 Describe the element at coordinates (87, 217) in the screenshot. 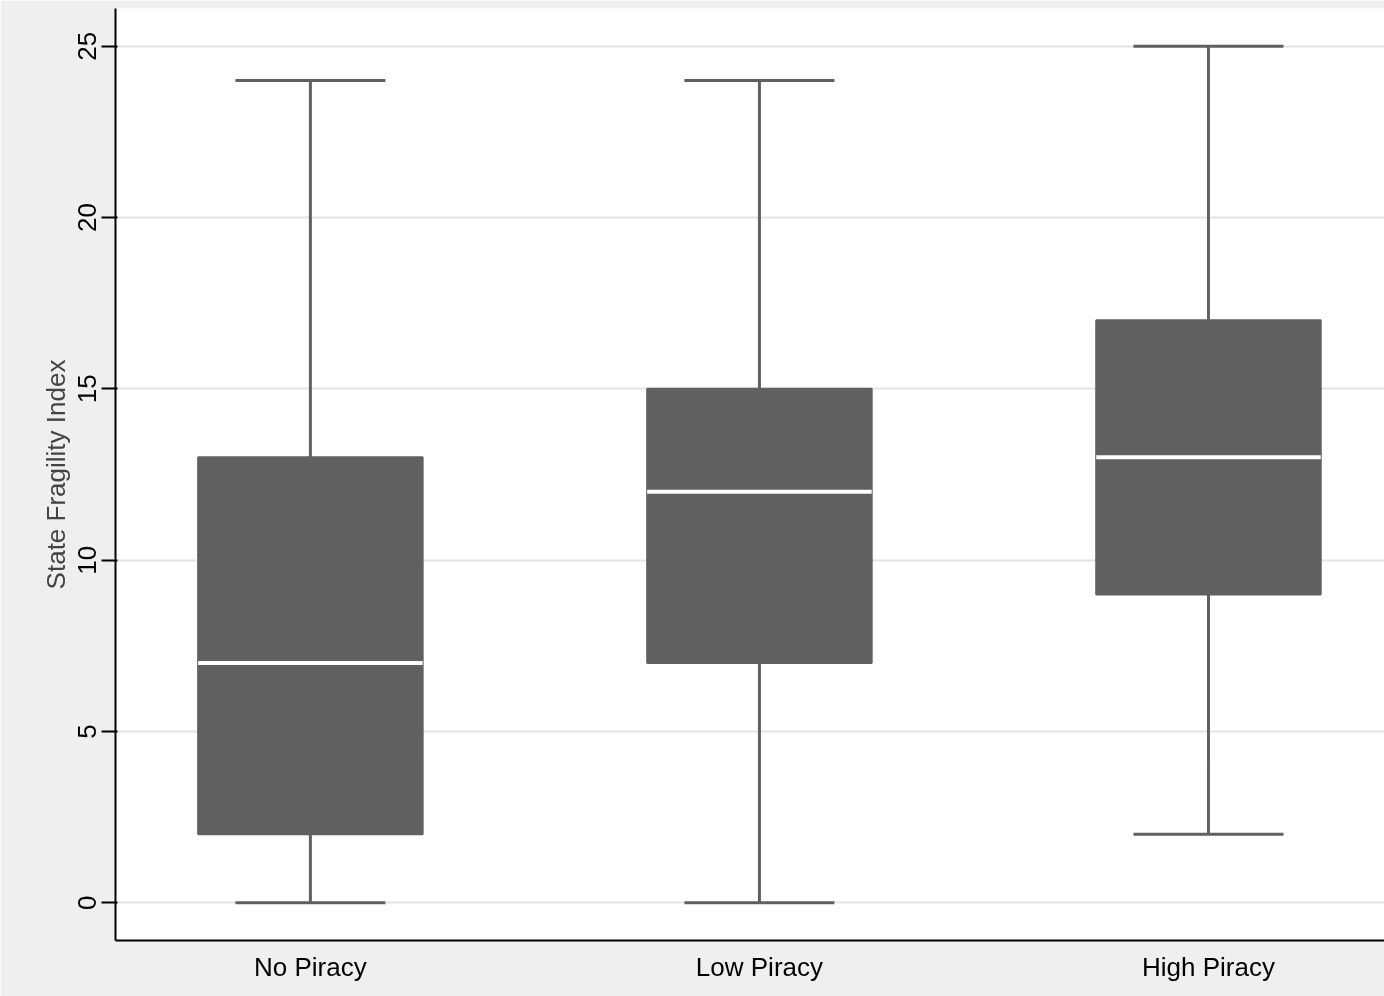

I see `y-tick-label: 20` at that location.